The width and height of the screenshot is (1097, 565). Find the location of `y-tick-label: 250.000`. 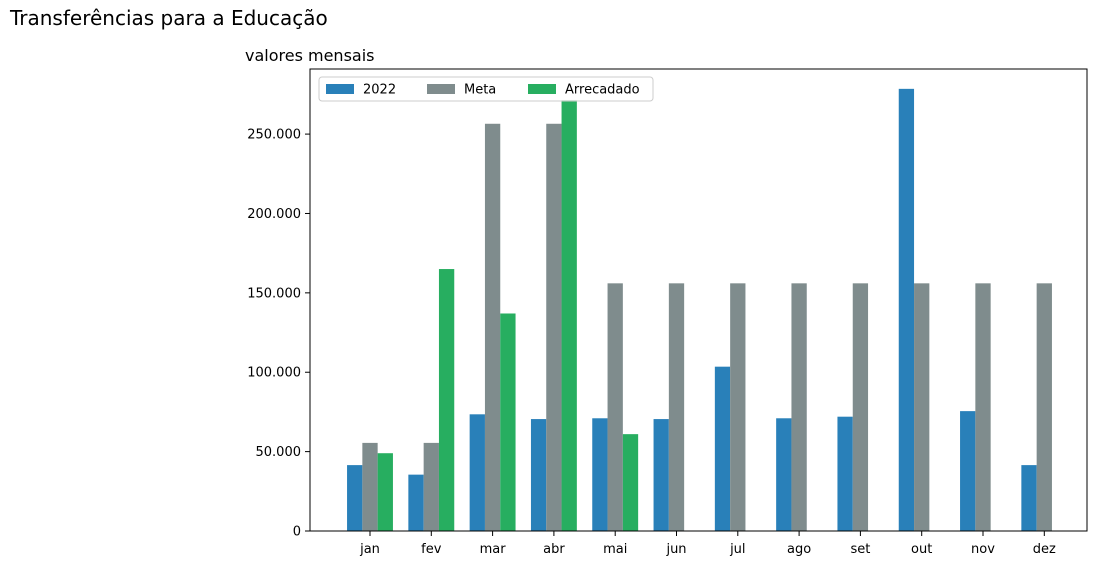

y-tick-label: 250.000 is located at coordinates (274, 135).